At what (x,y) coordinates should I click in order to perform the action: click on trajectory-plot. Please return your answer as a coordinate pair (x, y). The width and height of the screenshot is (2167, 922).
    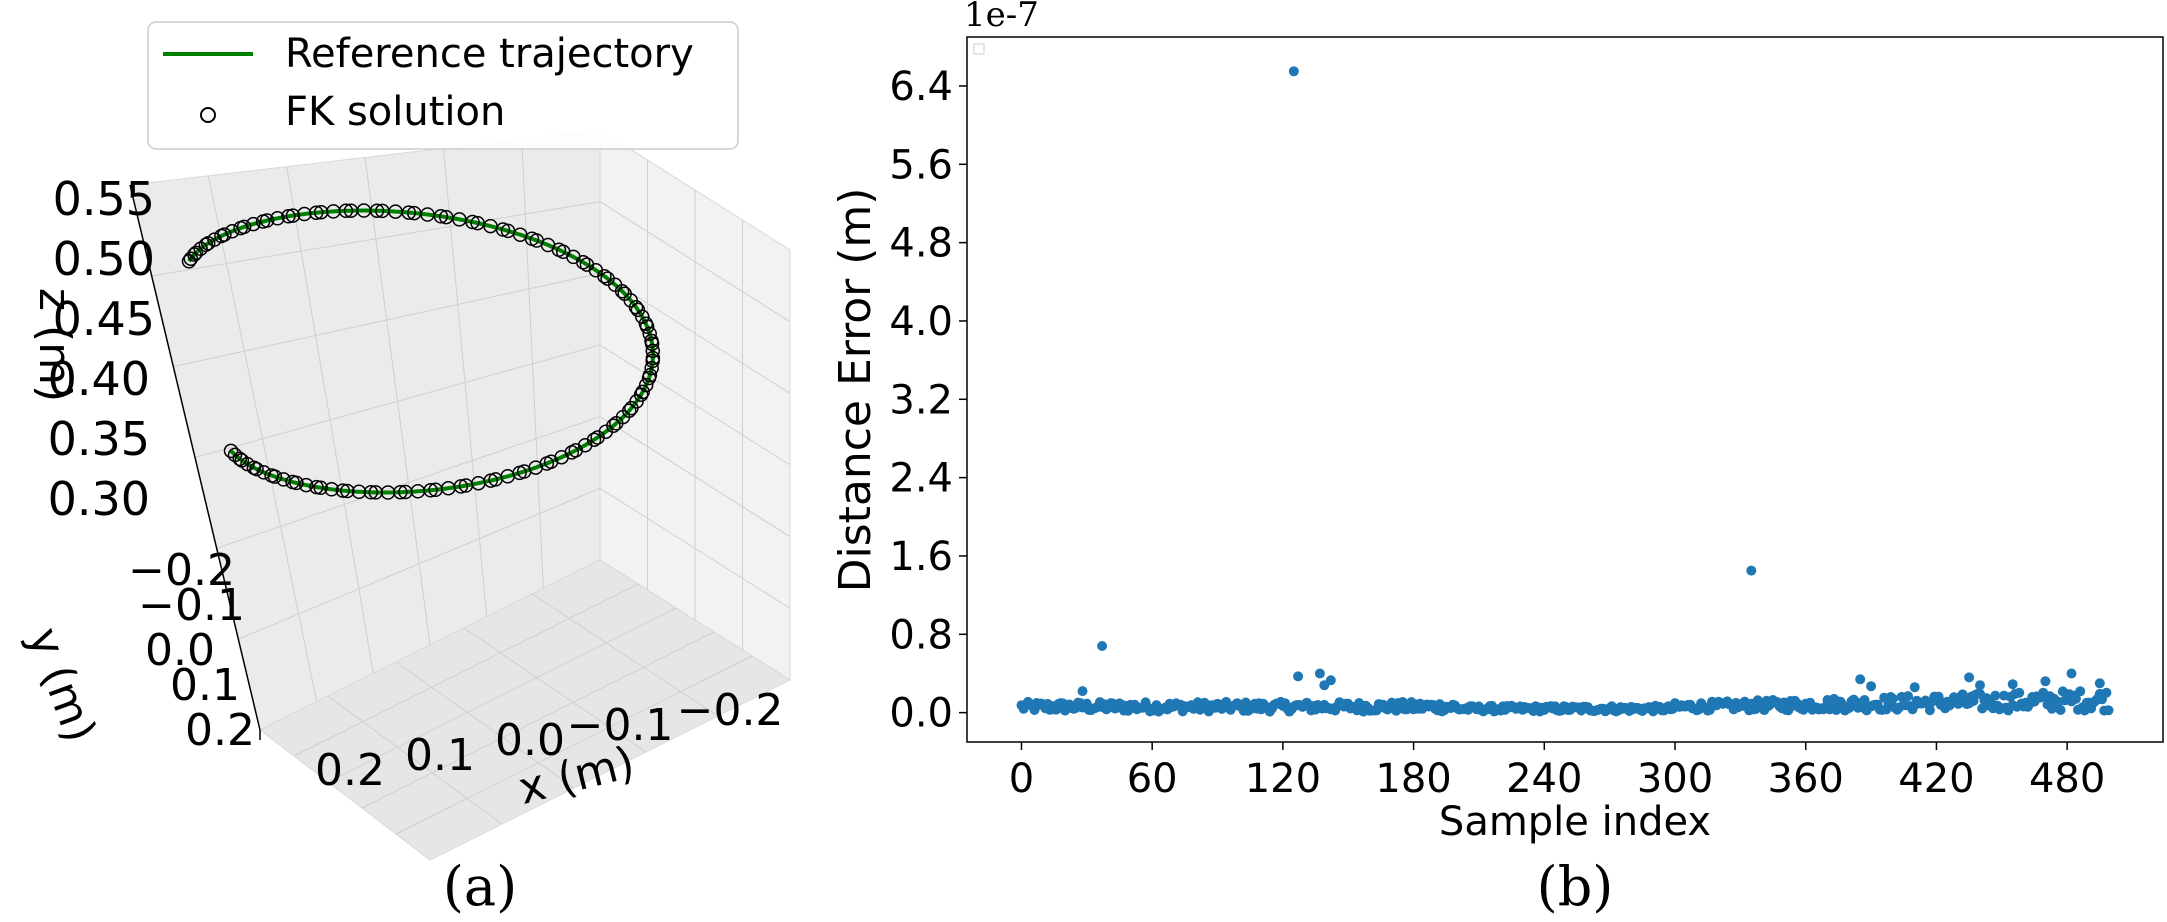
    Looking at the image, I should click on (421, 351).